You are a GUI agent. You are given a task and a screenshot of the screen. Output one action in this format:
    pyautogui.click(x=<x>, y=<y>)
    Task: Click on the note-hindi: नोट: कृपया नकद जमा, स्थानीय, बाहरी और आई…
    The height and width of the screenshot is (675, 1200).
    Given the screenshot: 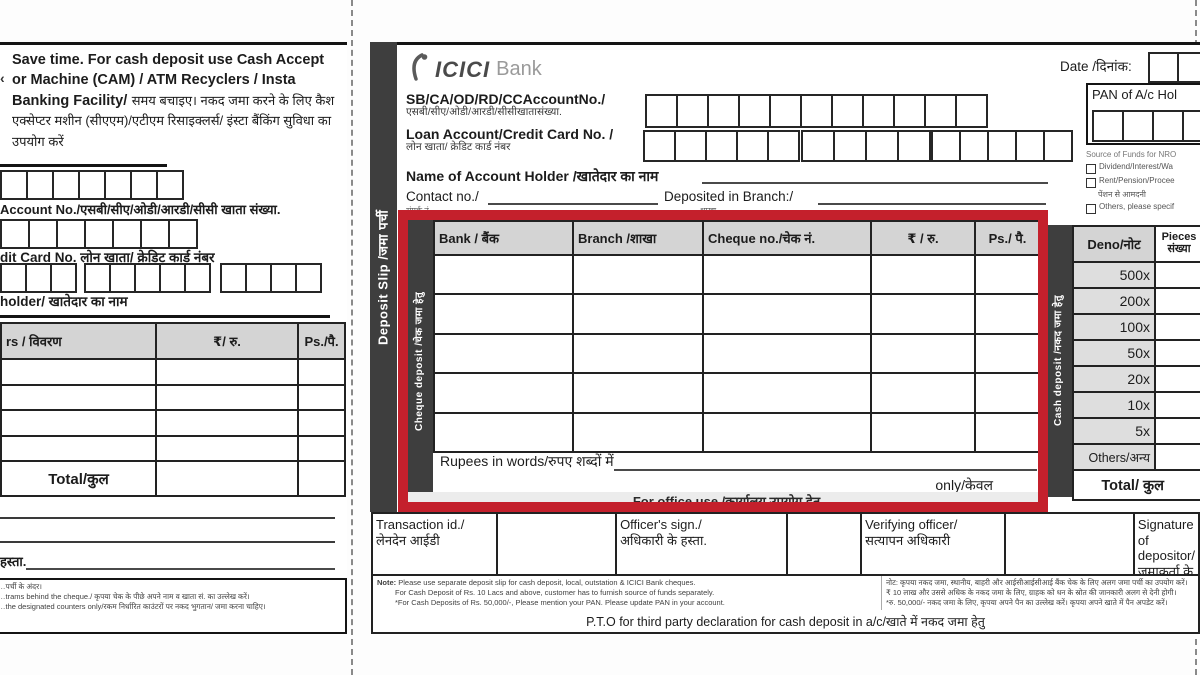 What is the action you would take?
    pyautogui.click(x=1040, y=594)
    